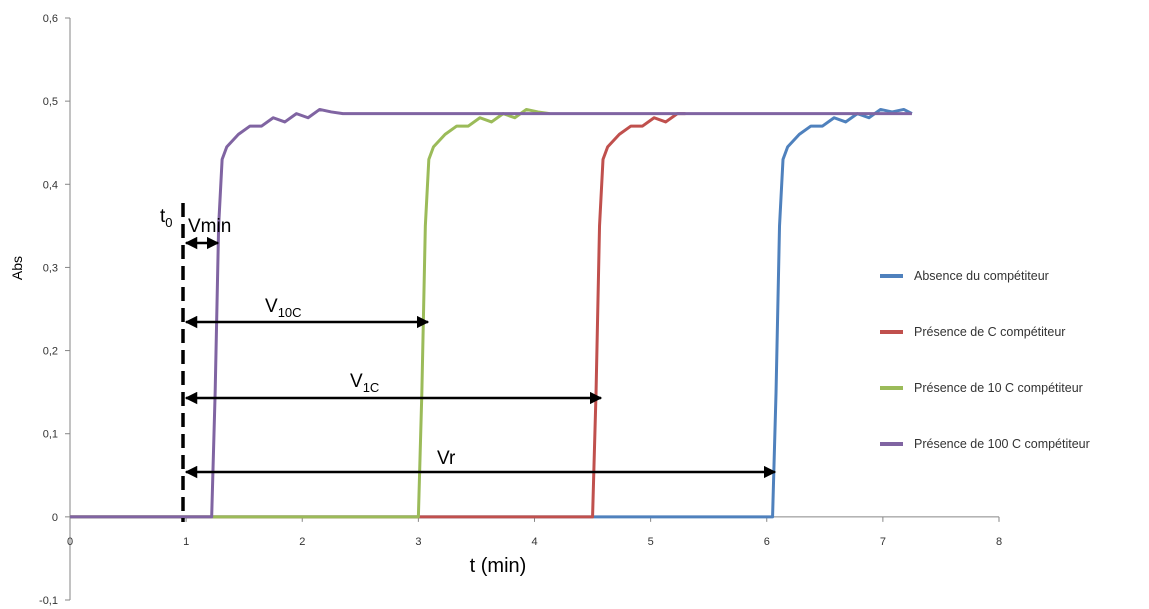  What do you see at coordinates (767, 542) in the screenshot?
I see `x-tick-label: 6` at bounding box center [767, 542].